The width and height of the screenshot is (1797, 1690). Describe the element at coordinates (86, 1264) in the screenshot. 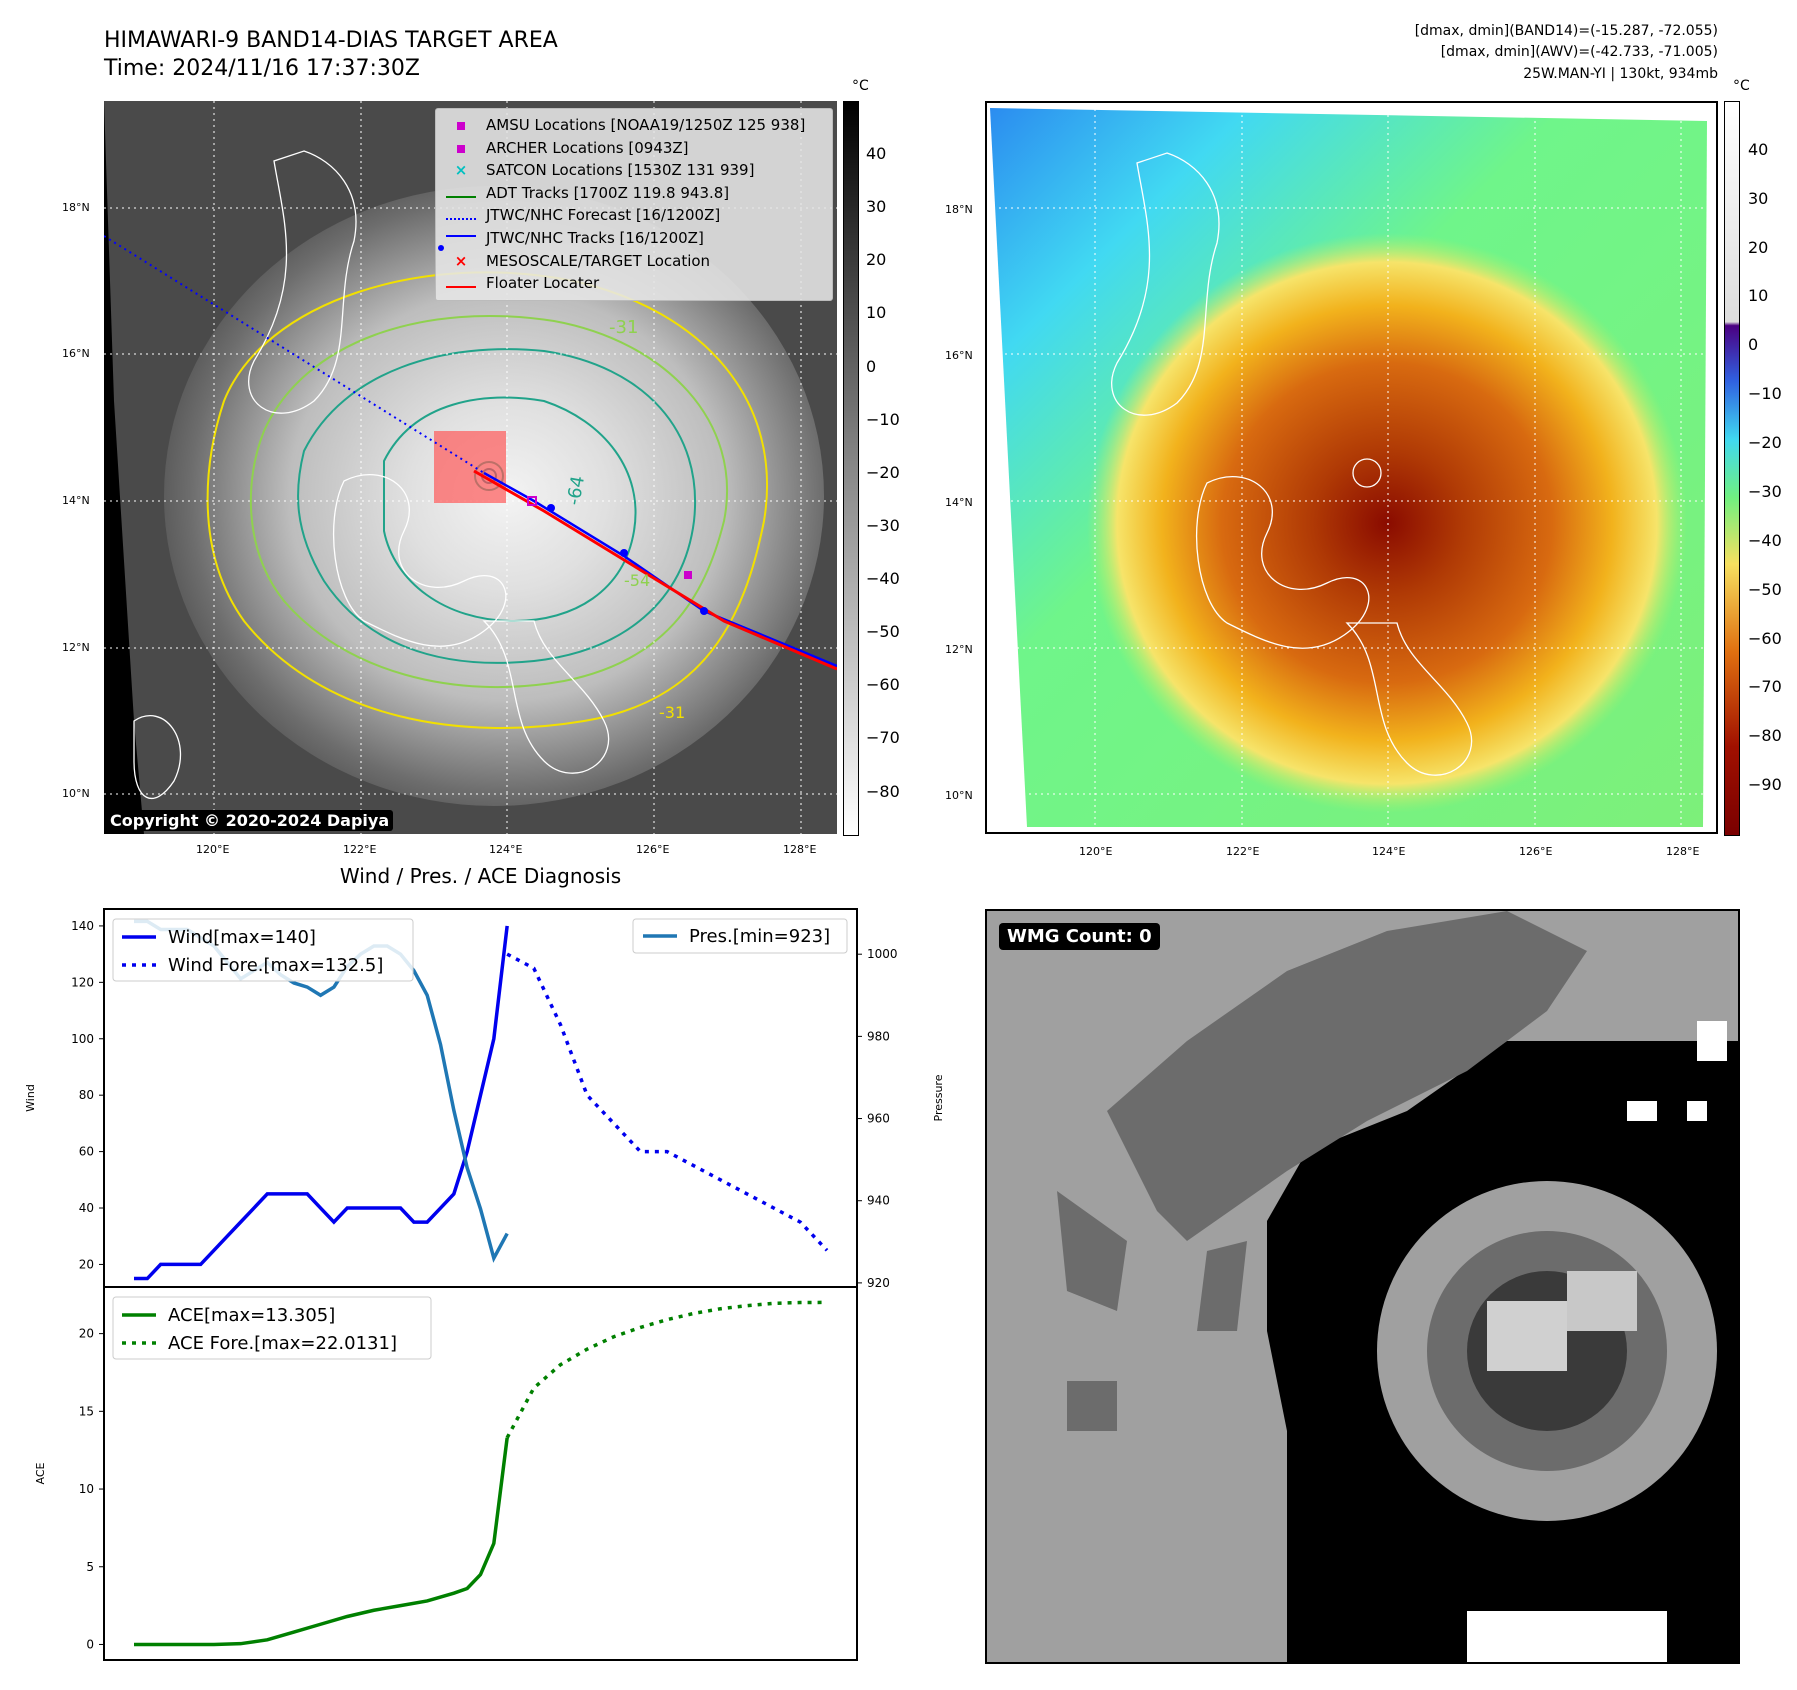

I see `wind-tick-label: 20` at that location.